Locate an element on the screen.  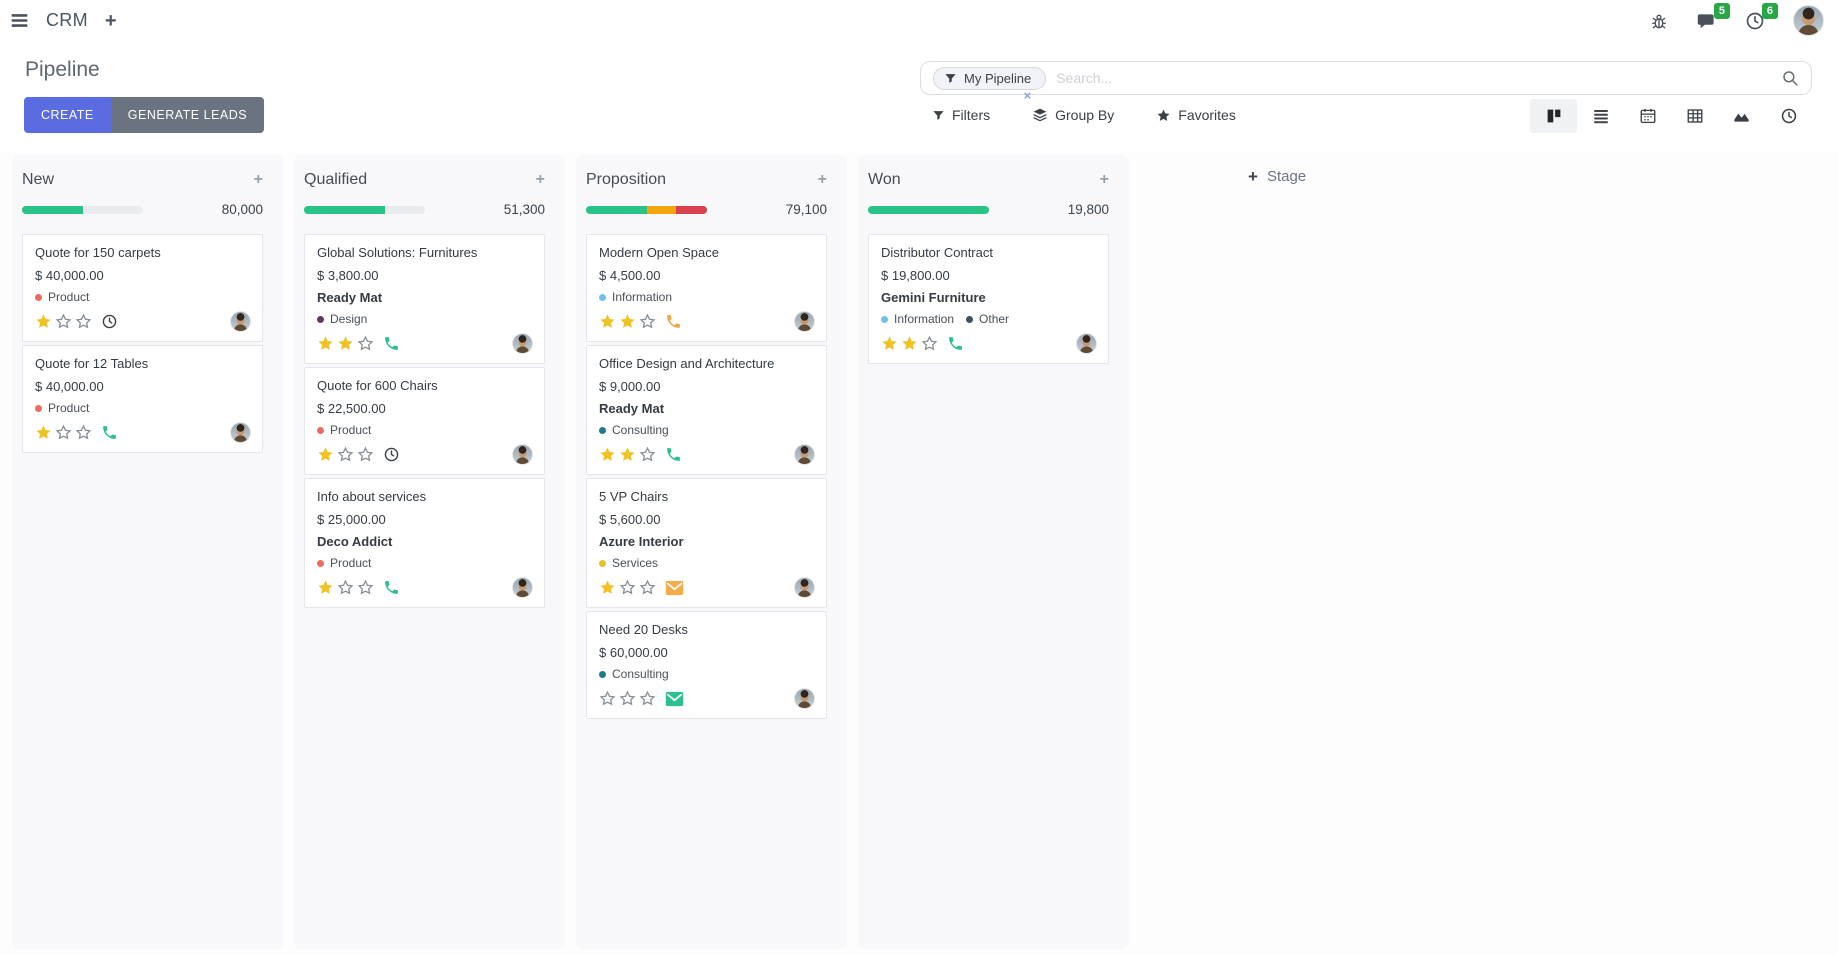
generate-leads-button: GENERATE LEADS is located at coordinates (187, 115).